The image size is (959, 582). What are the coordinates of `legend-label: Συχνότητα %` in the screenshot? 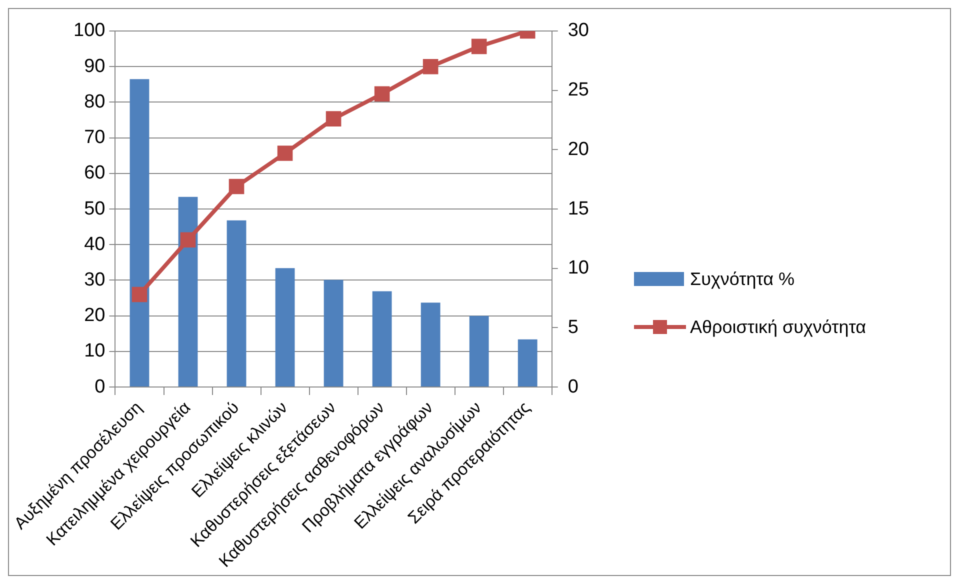 It's located at (742, 279).